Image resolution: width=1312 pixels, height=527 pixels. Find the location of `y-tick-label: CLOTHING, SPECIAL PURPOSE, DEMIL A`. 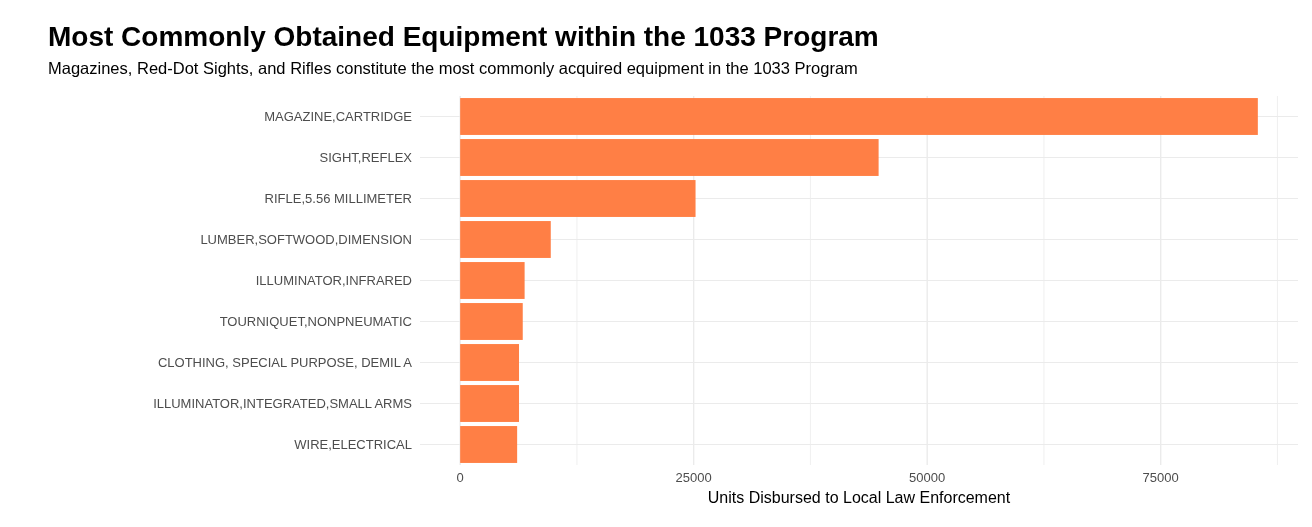

y-tick-label: CLOTHING, SPECIAL PURPOSE, DEMIL A is located at coordinates (285, 363).